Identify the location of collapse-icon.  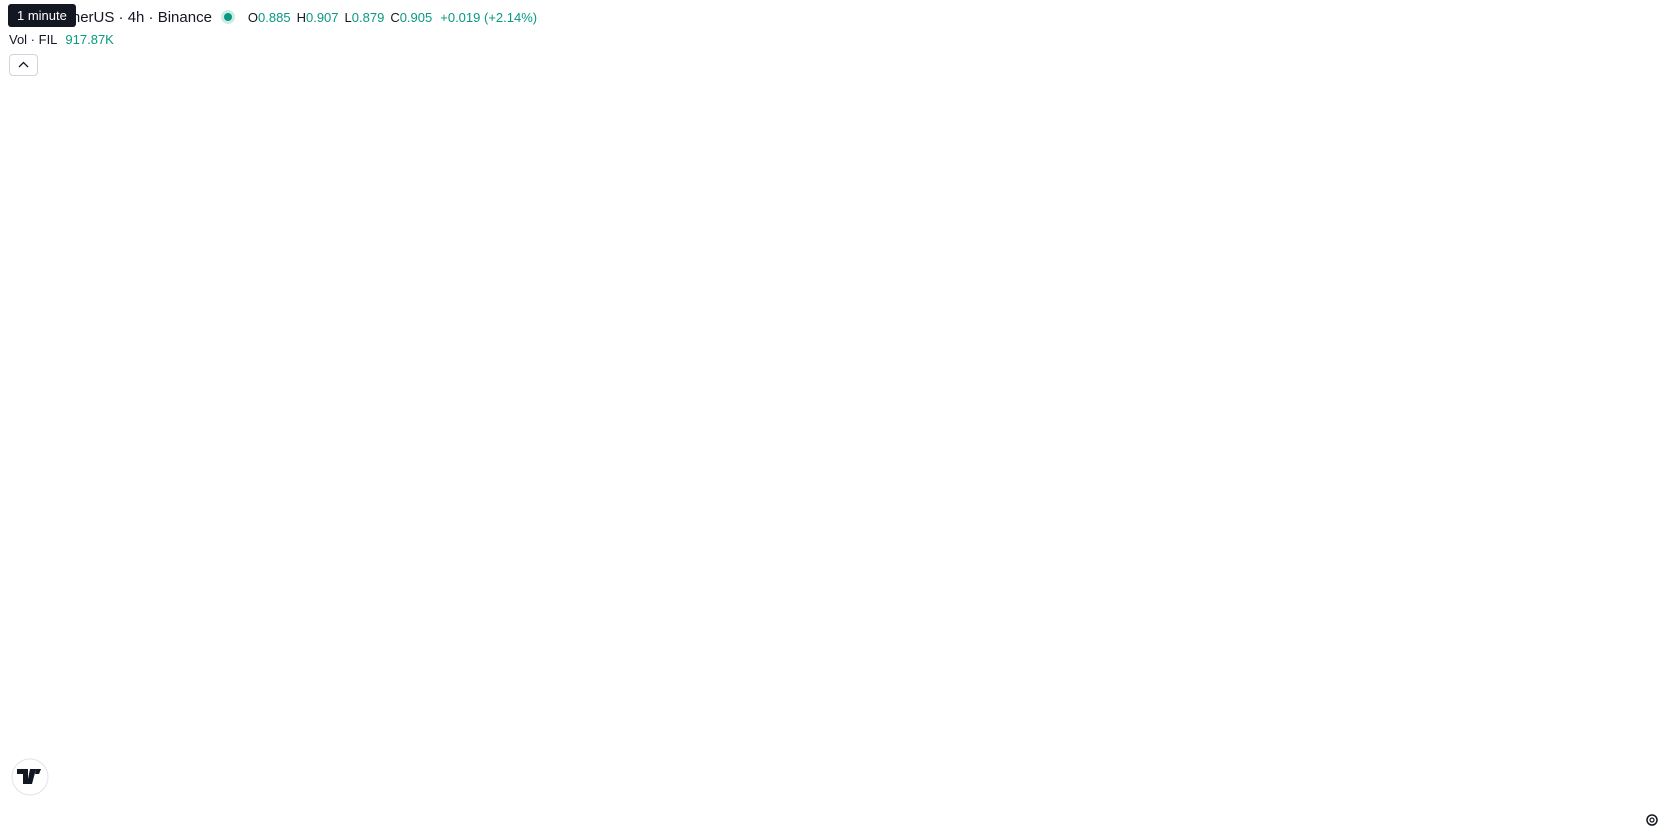
(23, 64).